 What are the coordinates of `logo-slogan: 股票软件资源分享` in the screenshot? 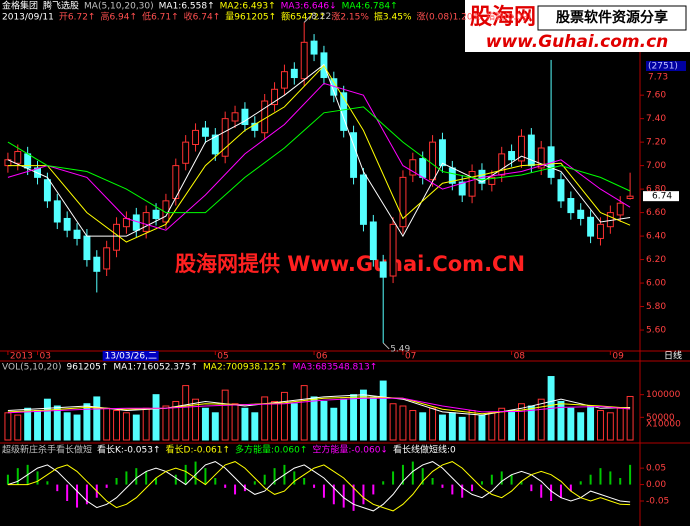 It's located at (612, 17).